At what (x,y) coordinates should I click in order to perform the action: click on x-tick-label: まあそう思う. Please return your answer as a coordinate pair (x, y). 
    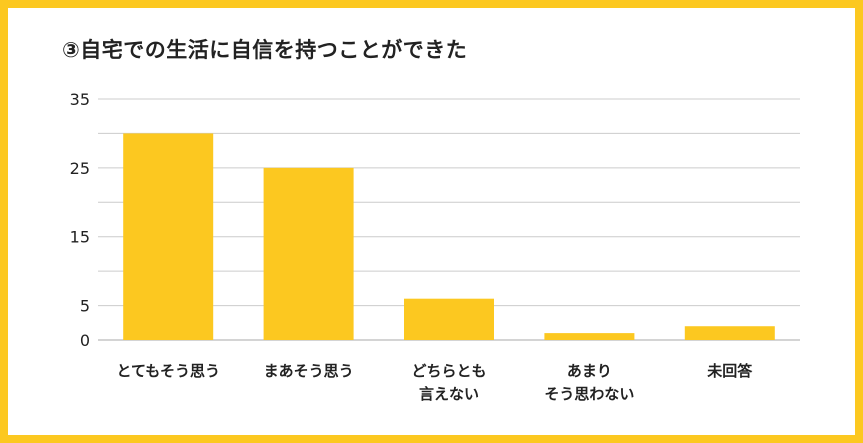
    Looking at the image, I should click on (309, 371).